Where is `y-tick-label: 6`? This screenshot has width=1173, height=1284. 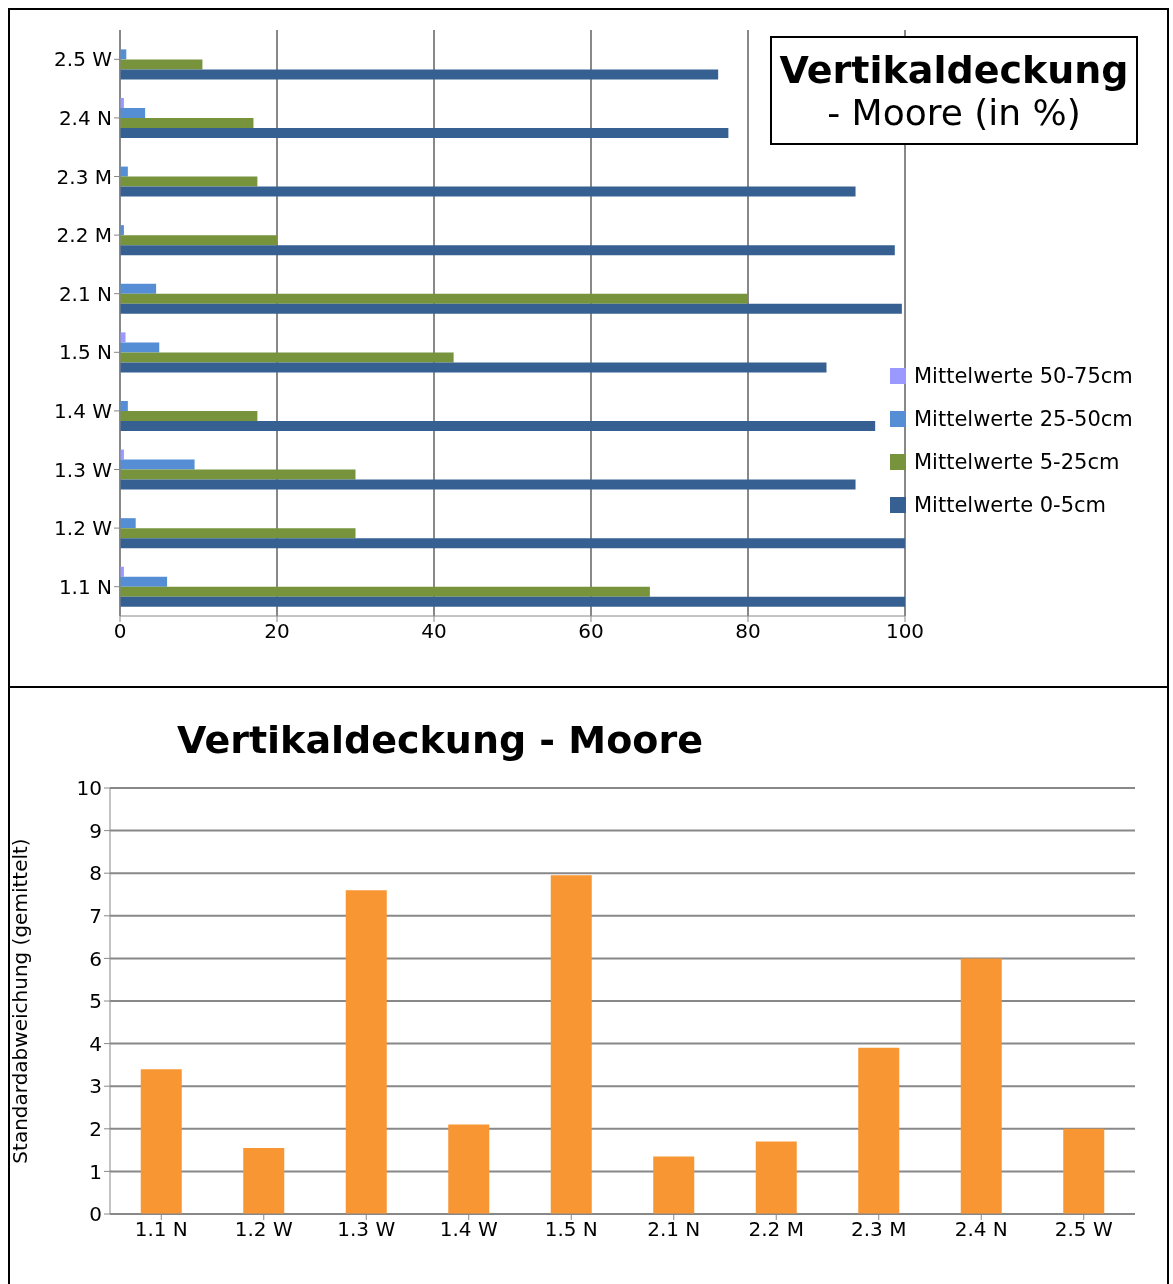 y-tick-label: 6 is located at coordinates (95, 958).